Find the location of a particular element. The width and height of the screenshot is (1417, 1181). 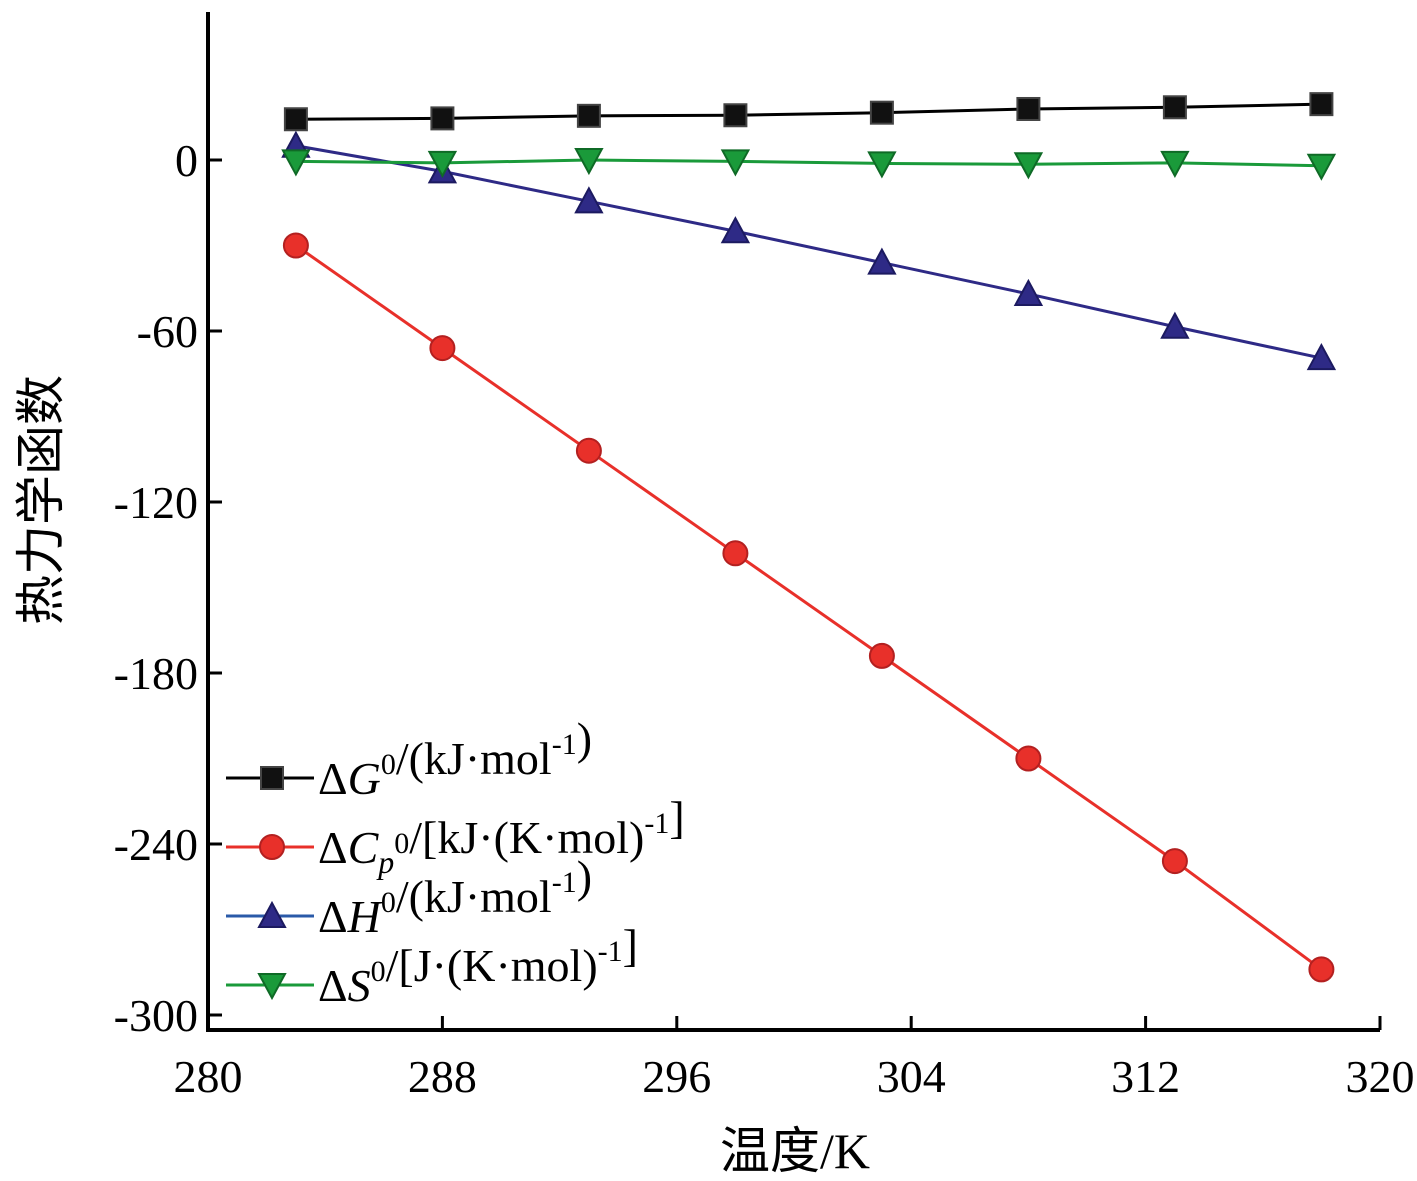

legend-item: ΔCp0/[kJ·(K·mol)-1] is located at coordinates (502, 836).